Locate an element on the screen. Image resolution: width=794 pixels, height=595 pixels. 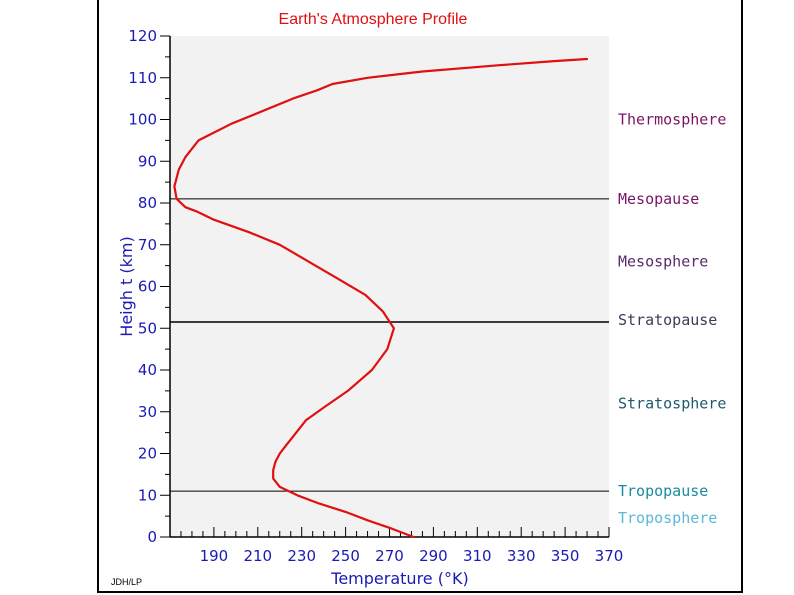
credit-label: JDH/LP is located at coordinates (126, 582).